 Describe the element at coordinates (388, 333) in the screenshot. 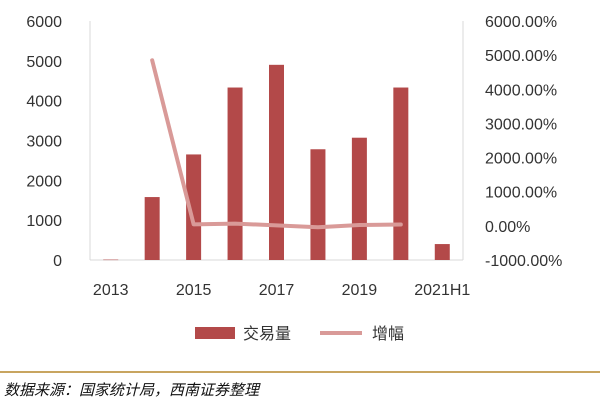

I see `legend-label-line: 增幅` at that location.